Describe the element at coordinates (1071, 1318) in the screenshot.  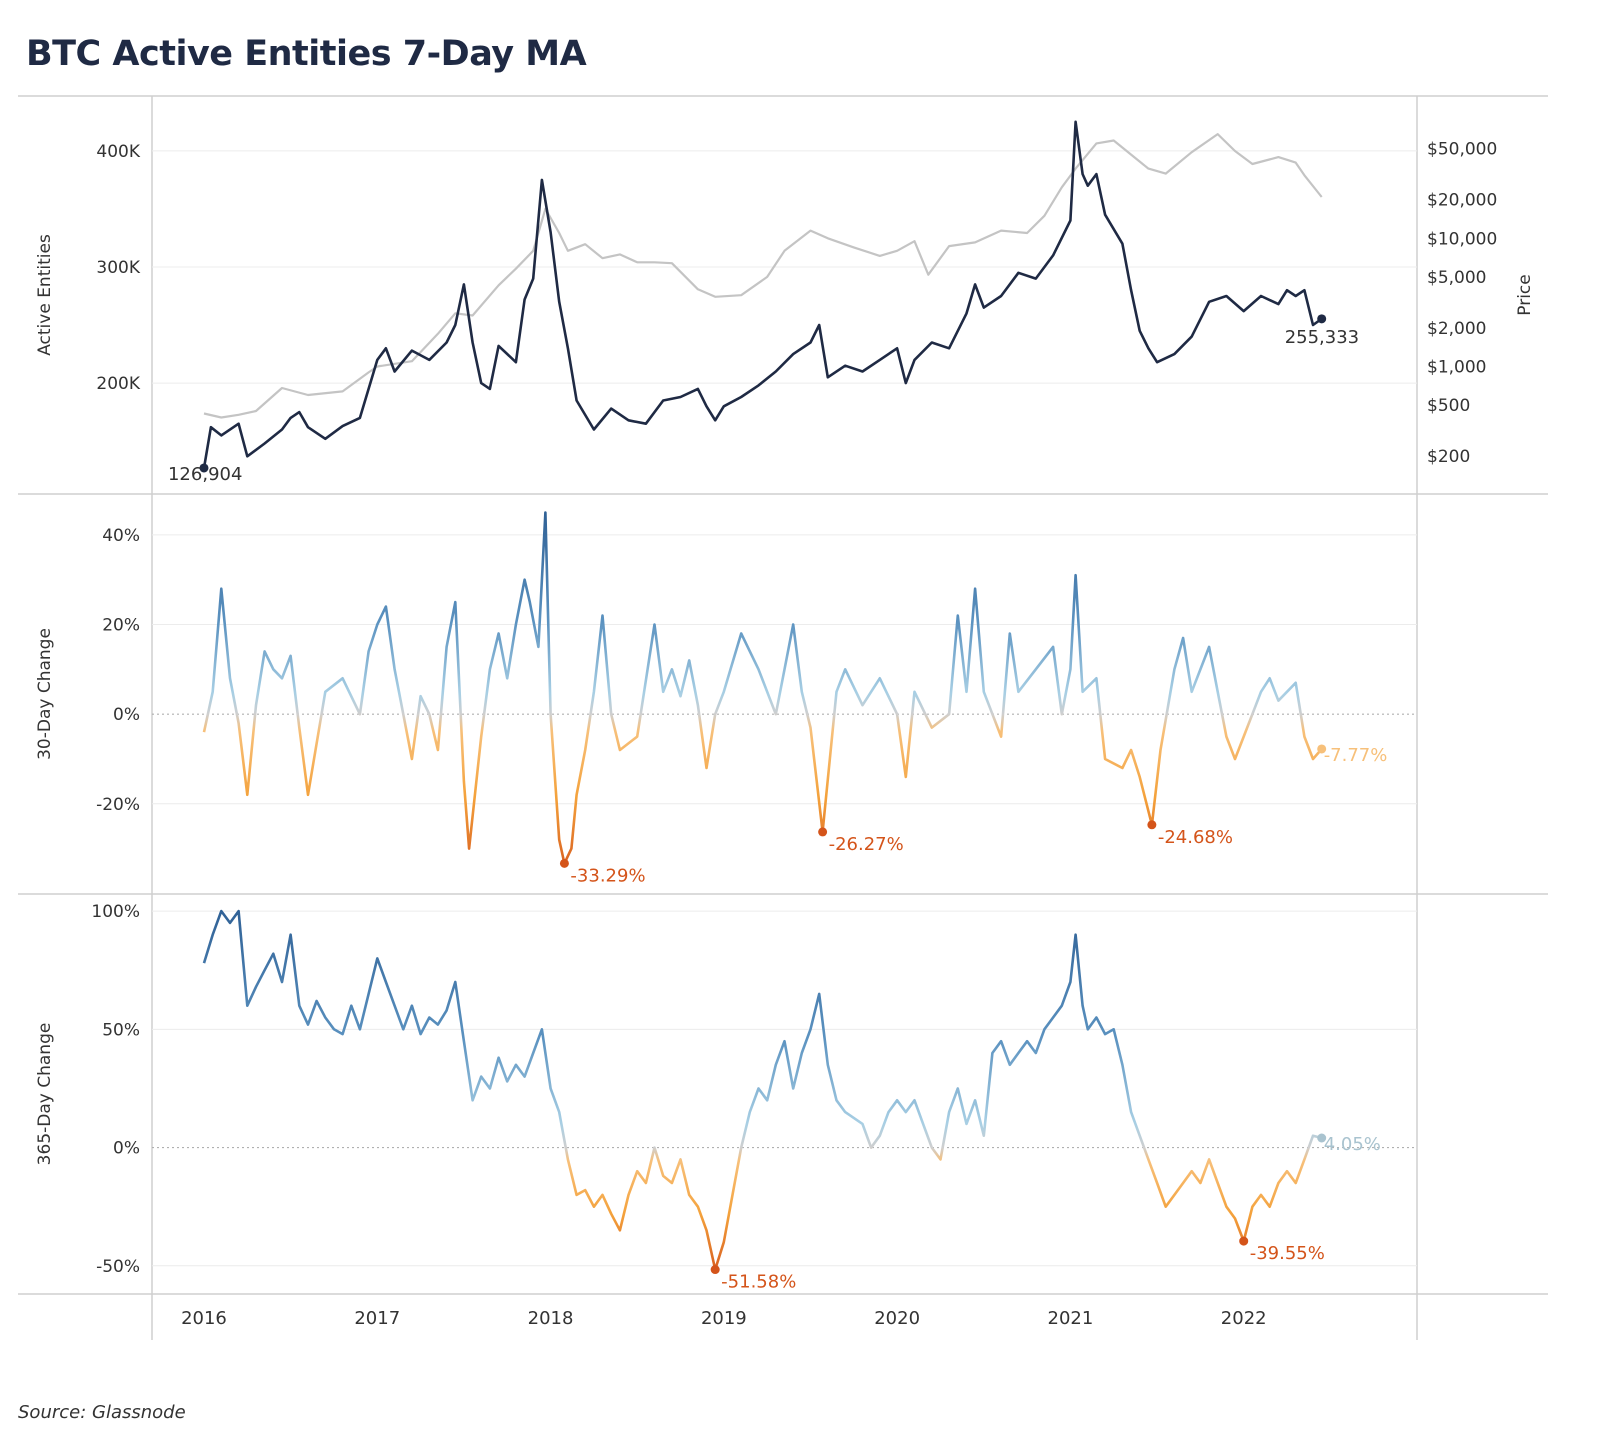
I see `x-tick-label: 2021` at that location.